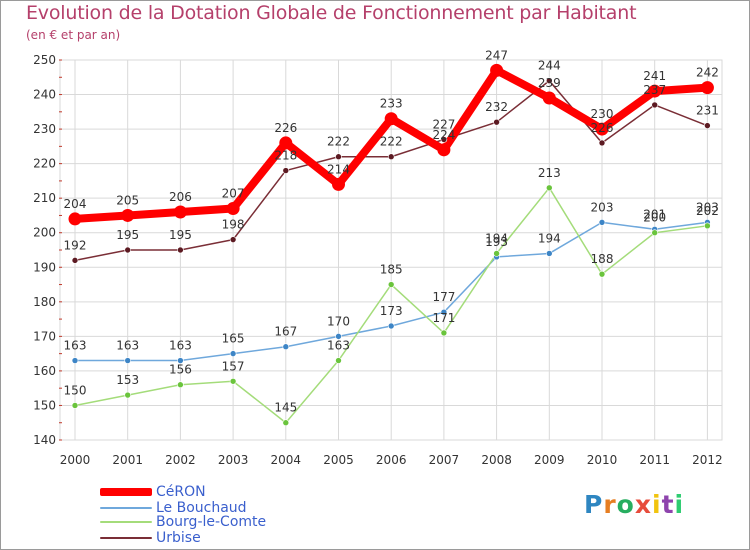 The height and width of the screenshot is (550, 750). Describe the element at coordinates (44, 440) in the screenshot. I see `y-tick-label: 140` at that location.